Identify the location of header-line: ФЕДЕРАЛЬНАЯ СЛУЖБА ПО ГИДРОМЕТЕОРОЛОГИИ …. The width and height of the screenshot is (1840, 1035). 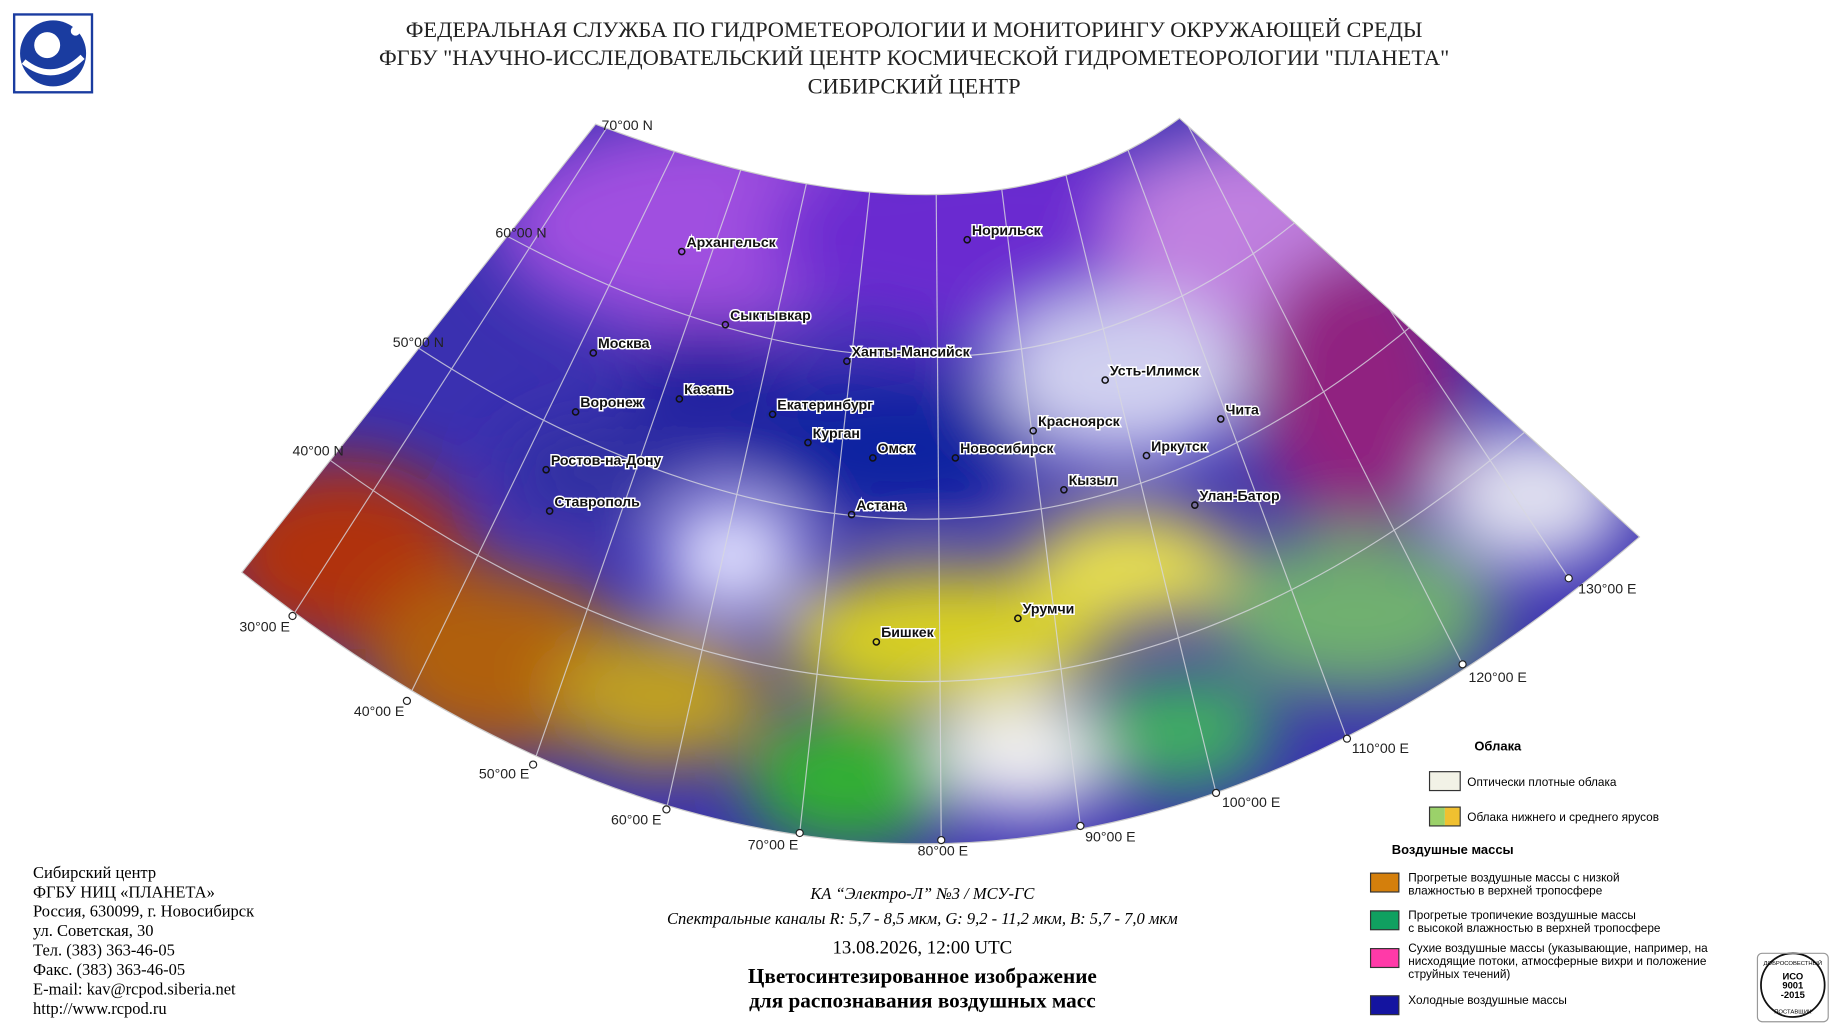
(914, 29).